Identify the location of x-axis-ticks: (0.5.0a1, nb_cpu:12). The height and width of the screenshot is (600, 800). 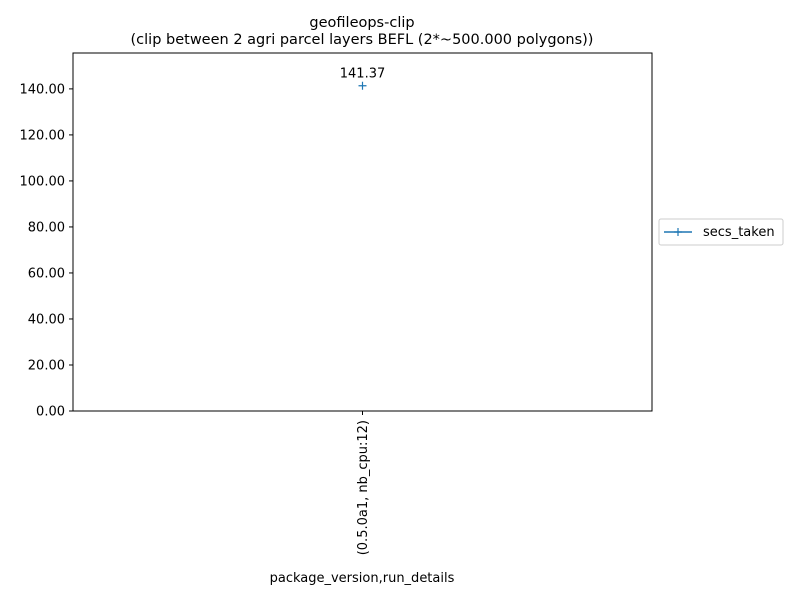
(363, 483).